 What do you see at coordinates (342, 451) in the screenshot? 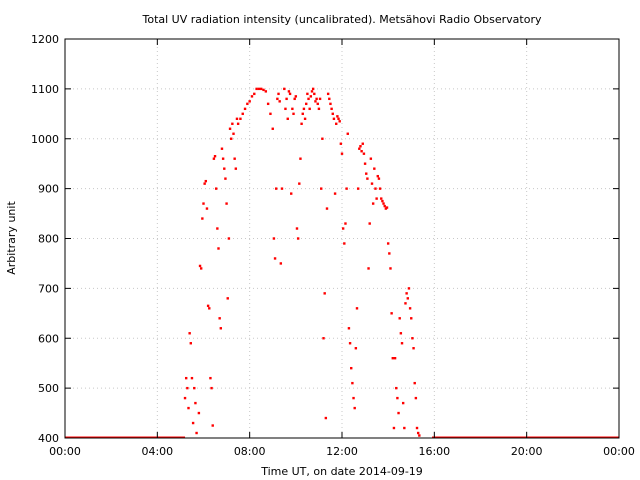
I see `x-tick-label: 12:00` at bounding box center [342, 451].